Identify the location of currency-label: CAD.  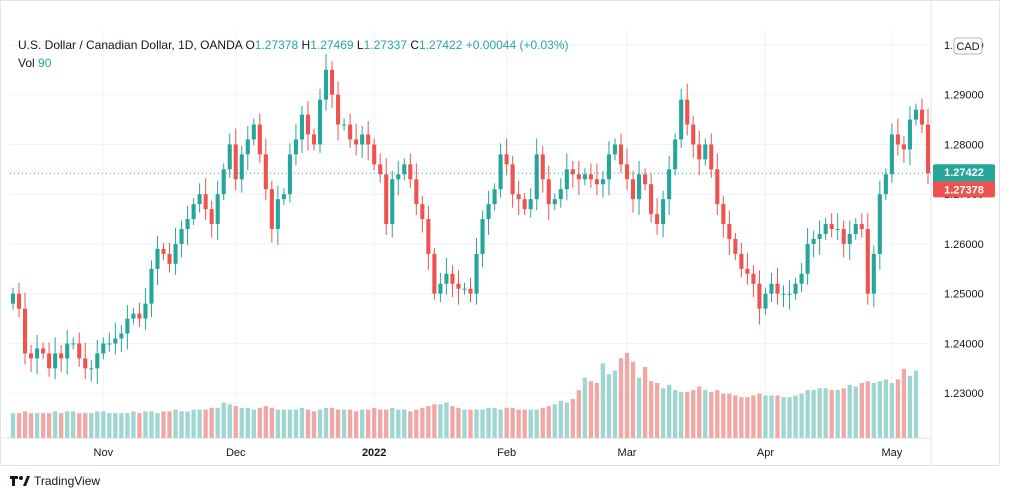
(967, 47).